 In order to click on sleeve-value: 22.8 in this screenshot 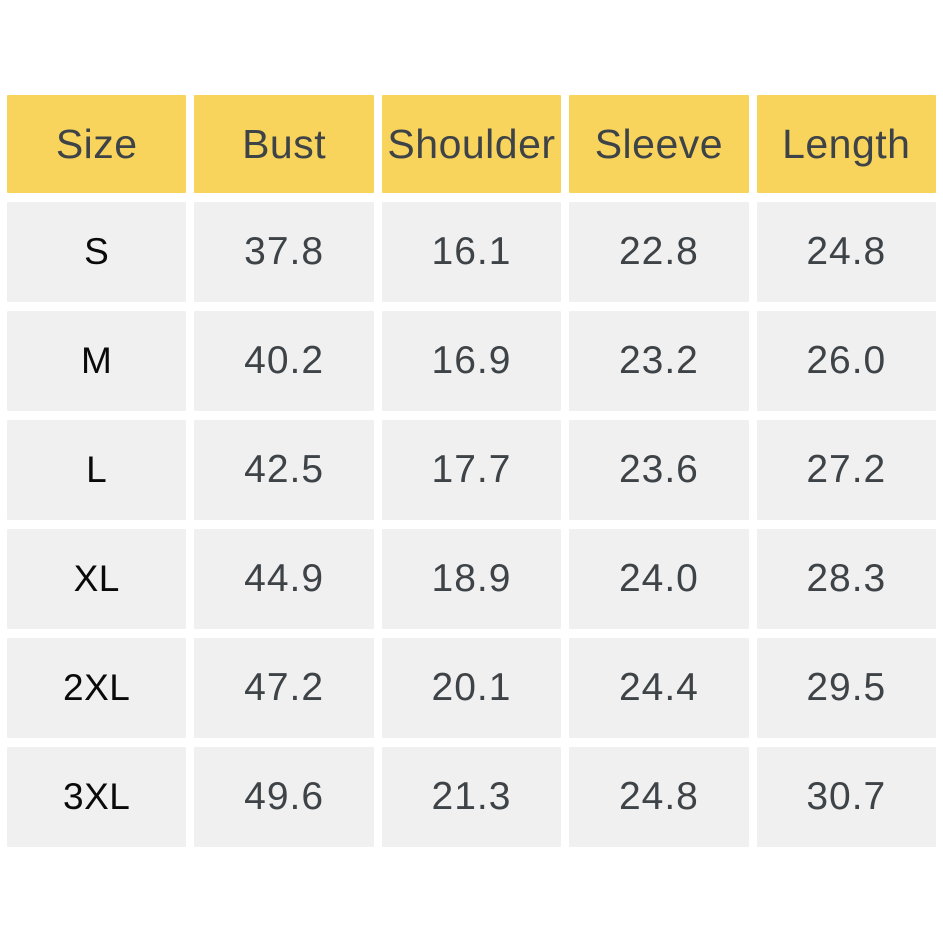, I will do `click(659, 252)`.